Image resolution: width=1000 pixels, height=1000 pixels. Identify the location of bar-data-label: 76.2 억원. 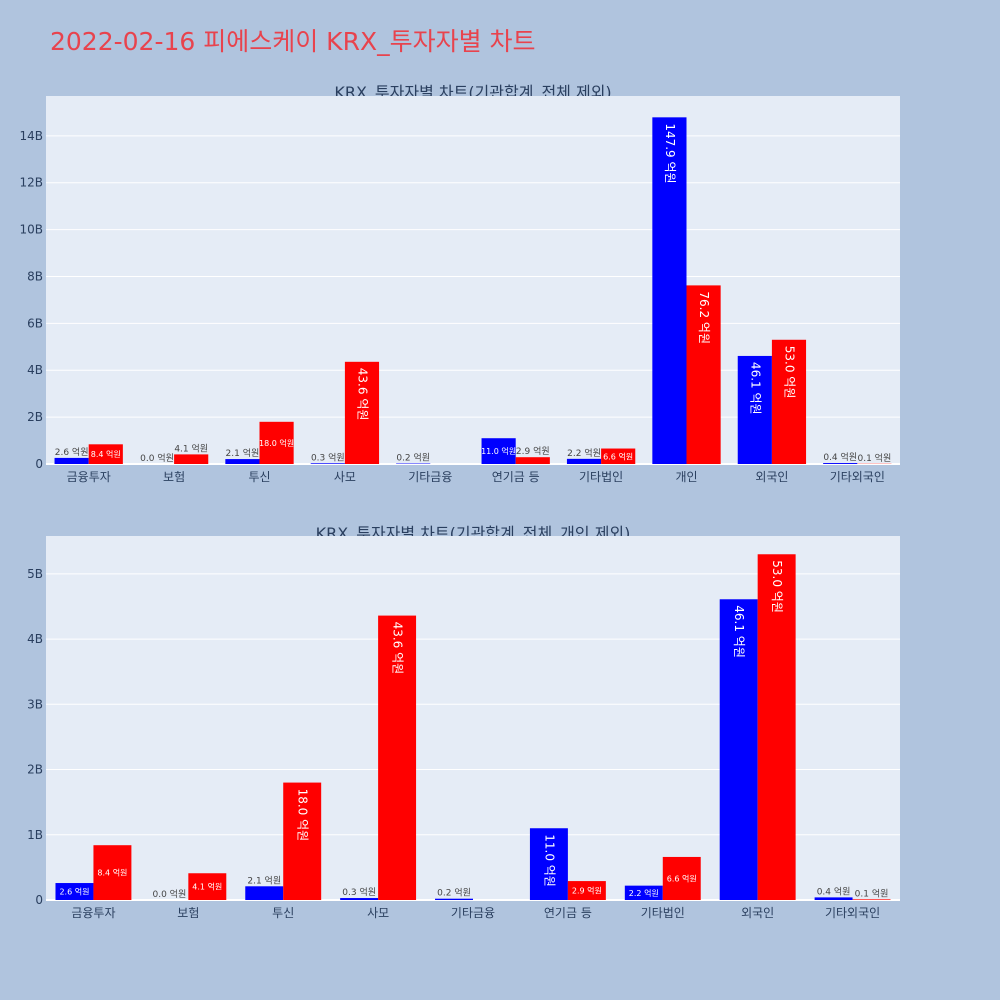
(704, 317).